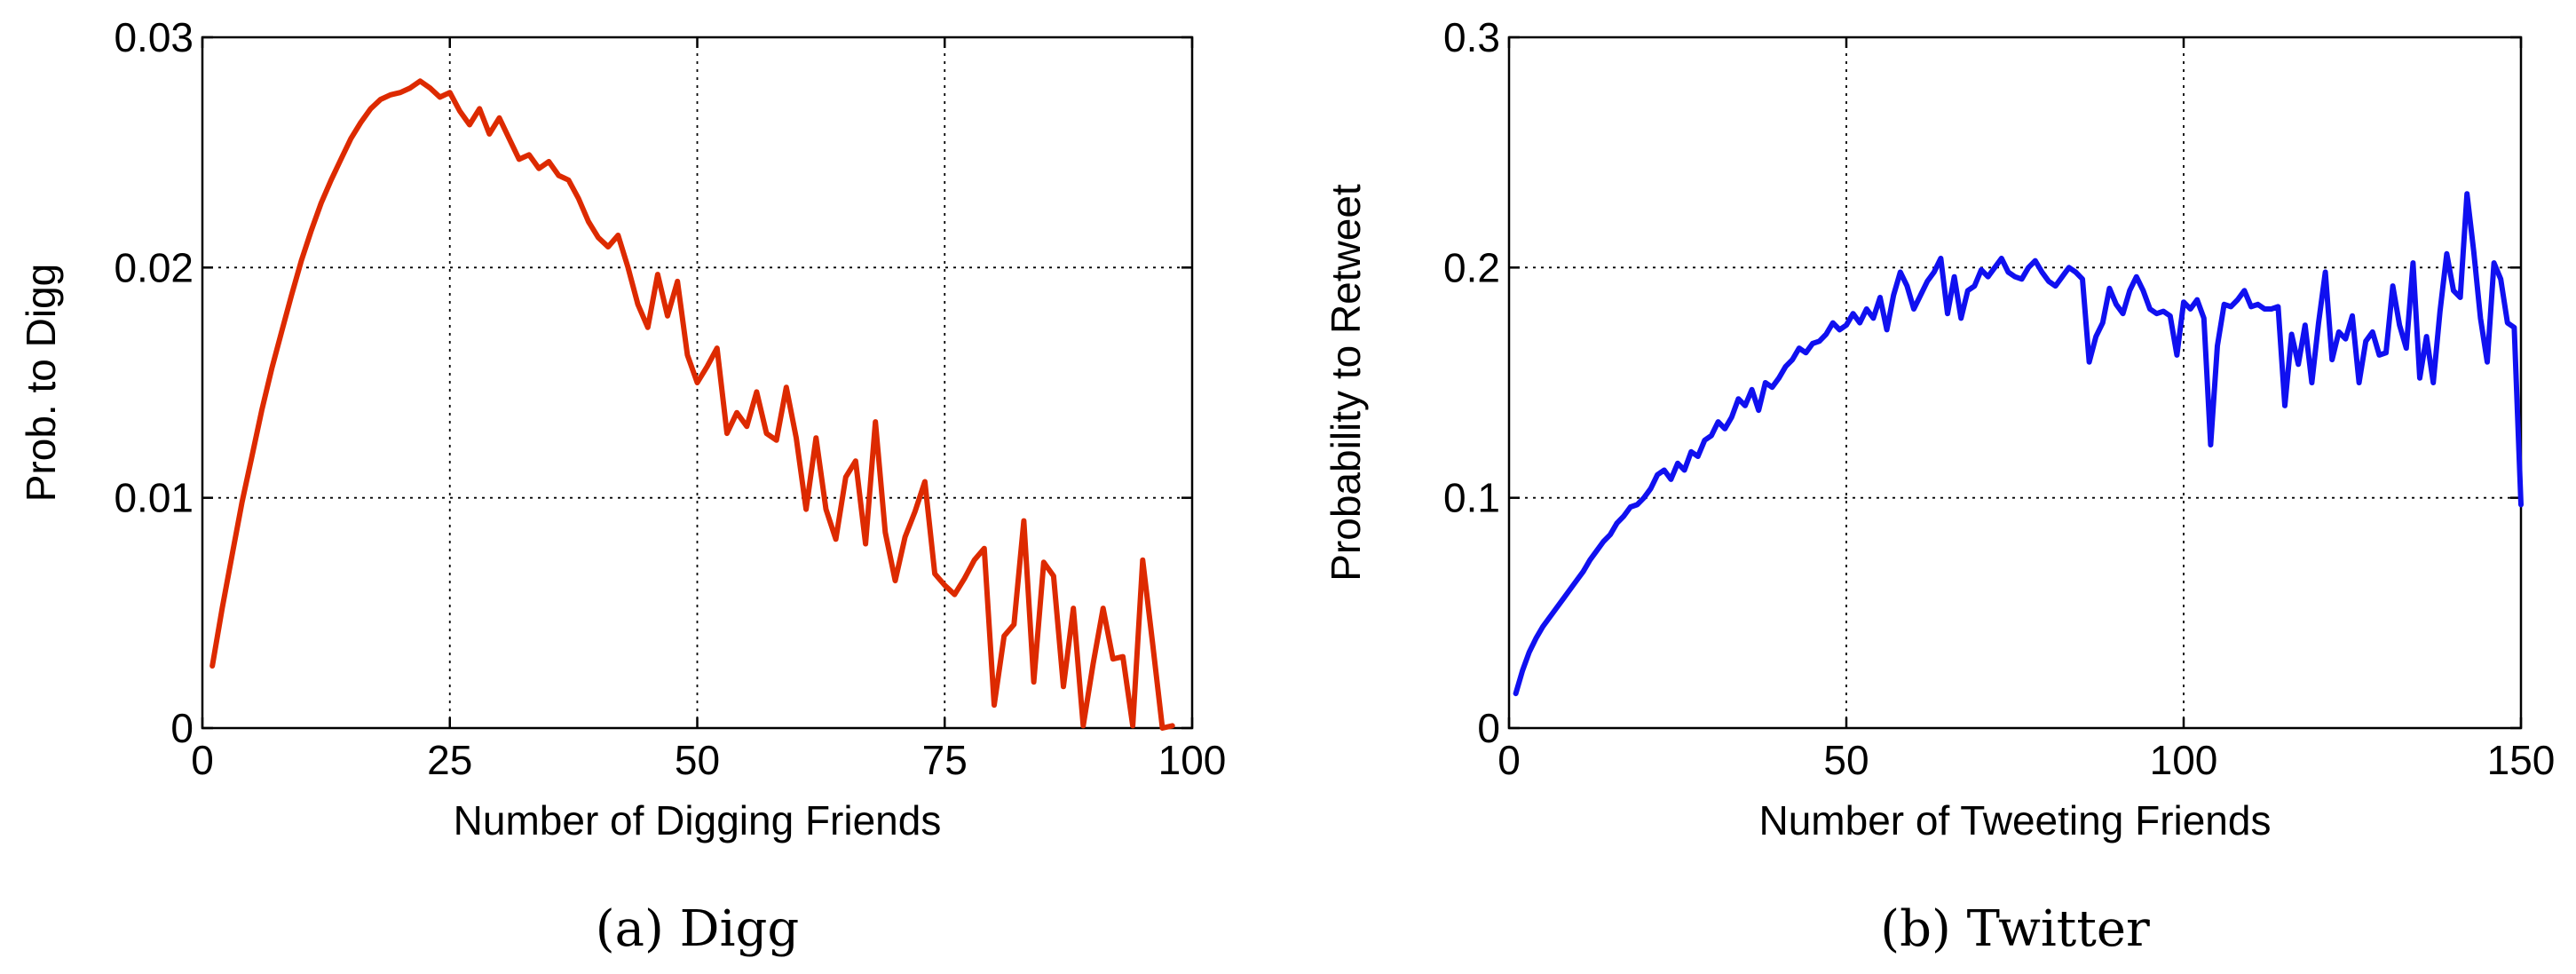  Describe the element at coordinates (1471, 267) in the screenshot. I see `y-tick-label: 0.2` at that location.